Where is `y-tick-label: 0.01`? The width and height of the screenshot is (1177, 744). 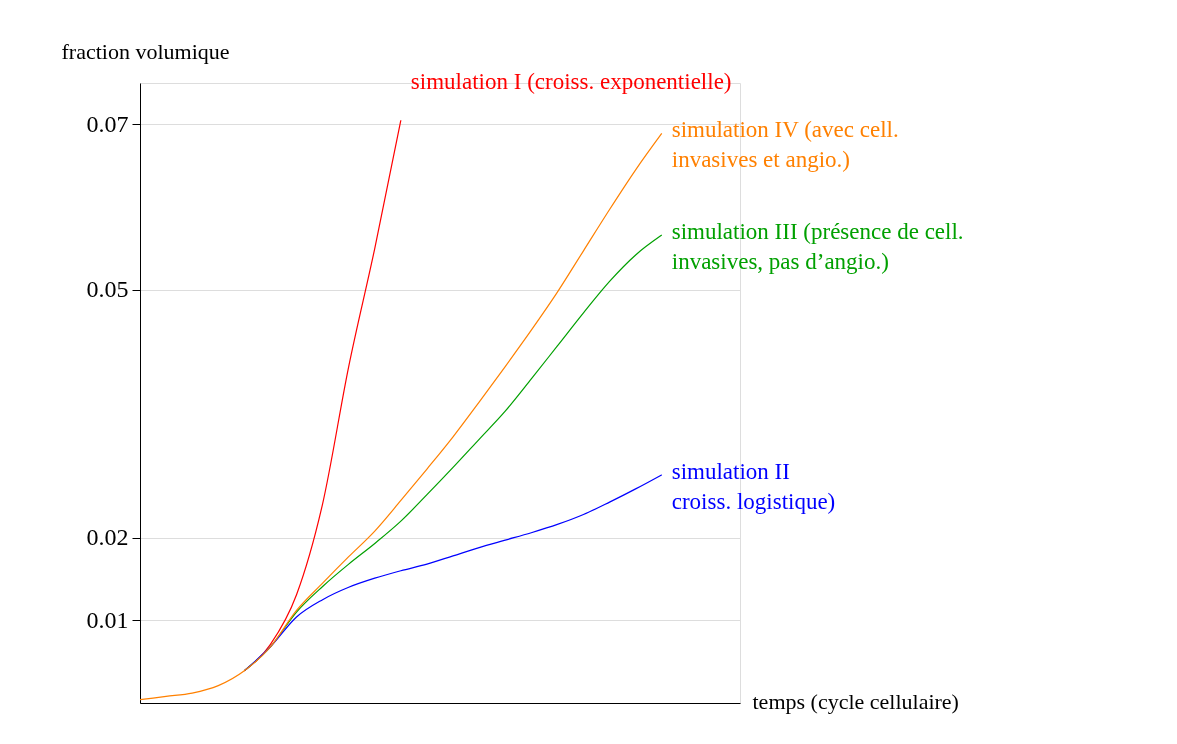 y-tick-label: 0.01 is located at coordinates (107, 619).